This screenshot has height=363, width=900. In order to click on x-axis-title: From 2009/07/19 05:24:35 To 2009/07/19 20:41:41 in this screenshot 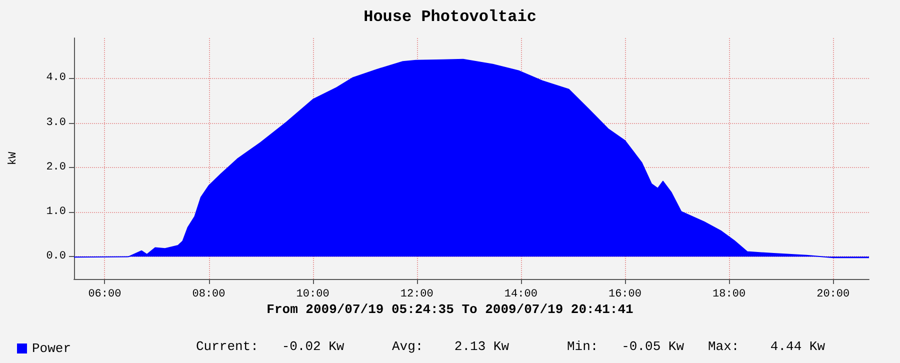, I will do `click(450, 309)`.